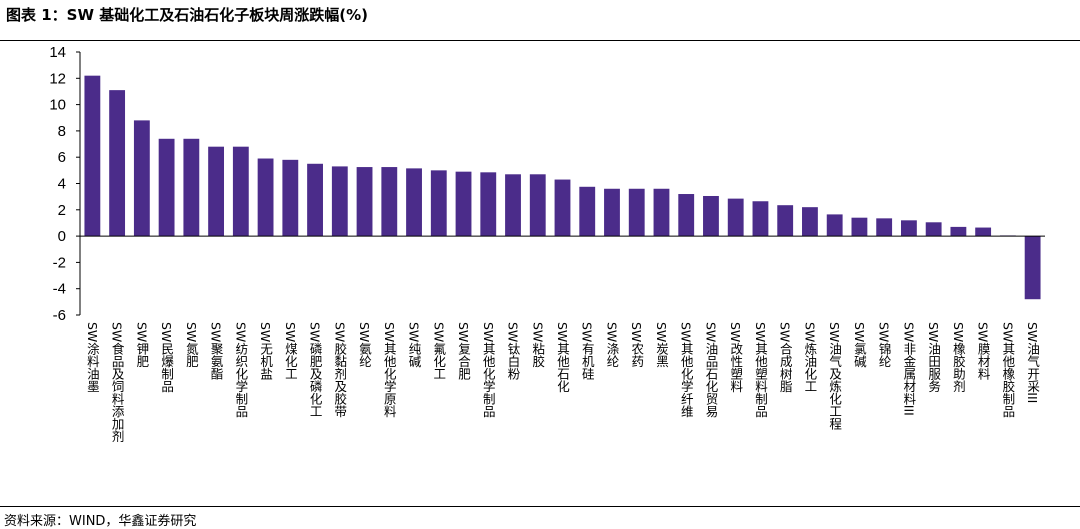 The image size is (1080, 529). I want to click on x-category-label: SW膜材料, so click(983, 351).